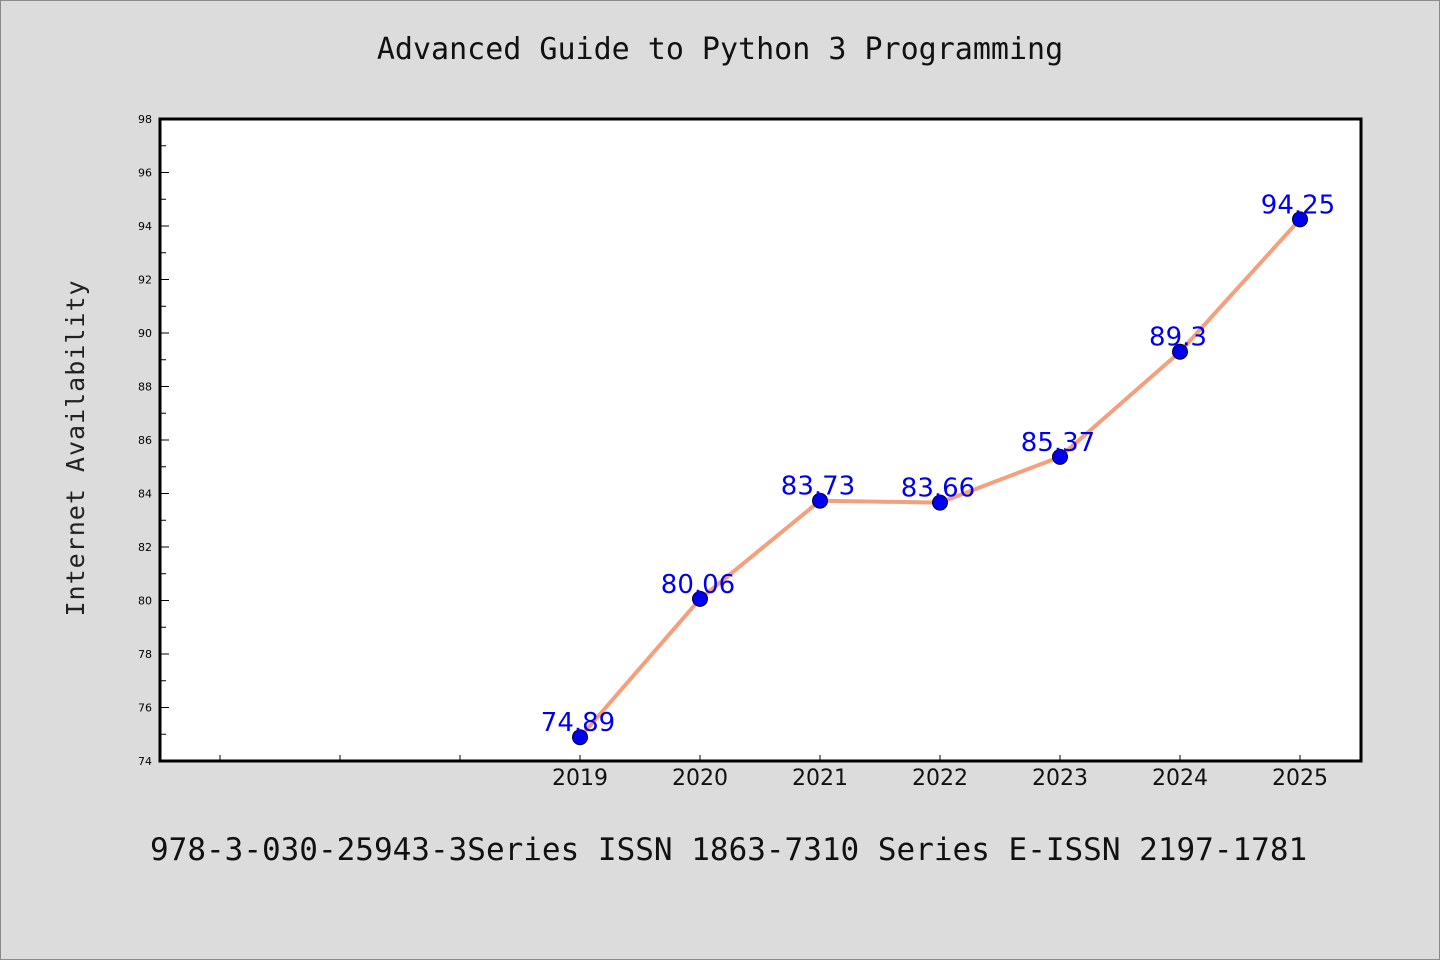 The width and height of the screenshot is (1440, 960). I want to click on x-tick-label: 2019, so click(580, 778).